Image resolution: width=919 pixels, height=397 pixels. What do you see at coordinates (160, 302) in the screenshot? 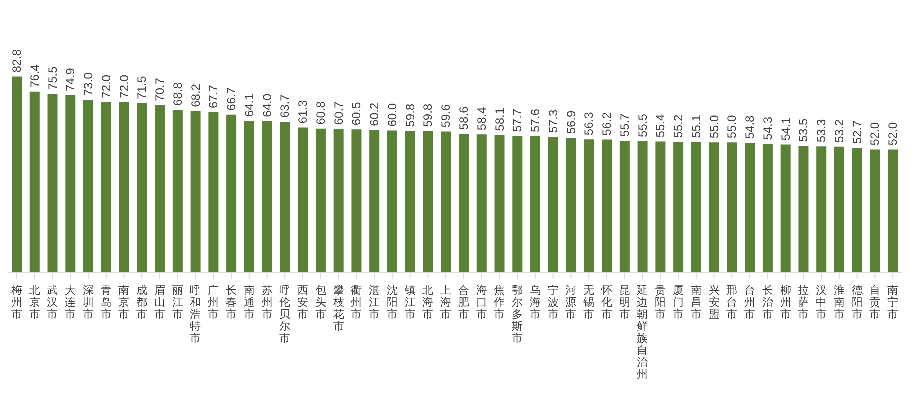
I see `x-tick-label: 眉山市` at bounding box center [160, 302].